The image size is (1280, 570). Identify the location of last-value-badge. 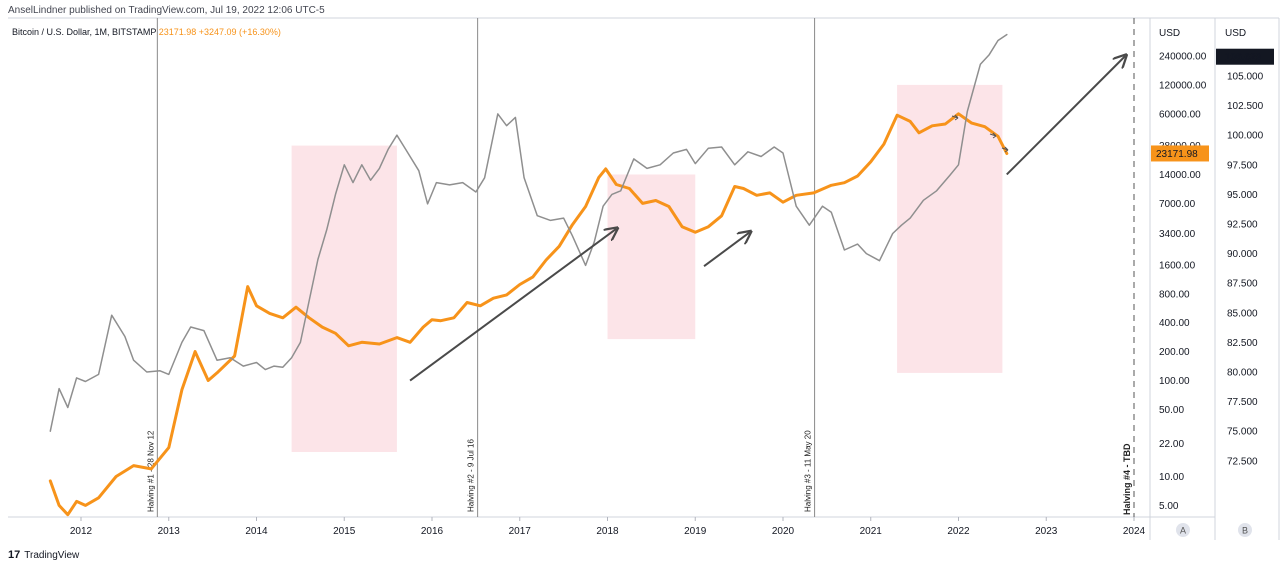
(1245, 56).